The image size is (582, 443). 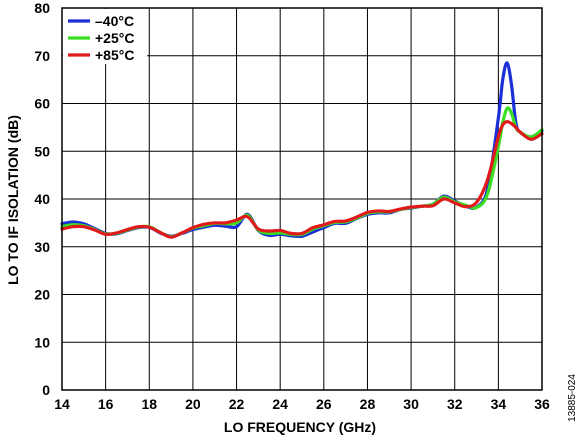 I want to click on x-tick-label: 26, so click(x=324, y=404).